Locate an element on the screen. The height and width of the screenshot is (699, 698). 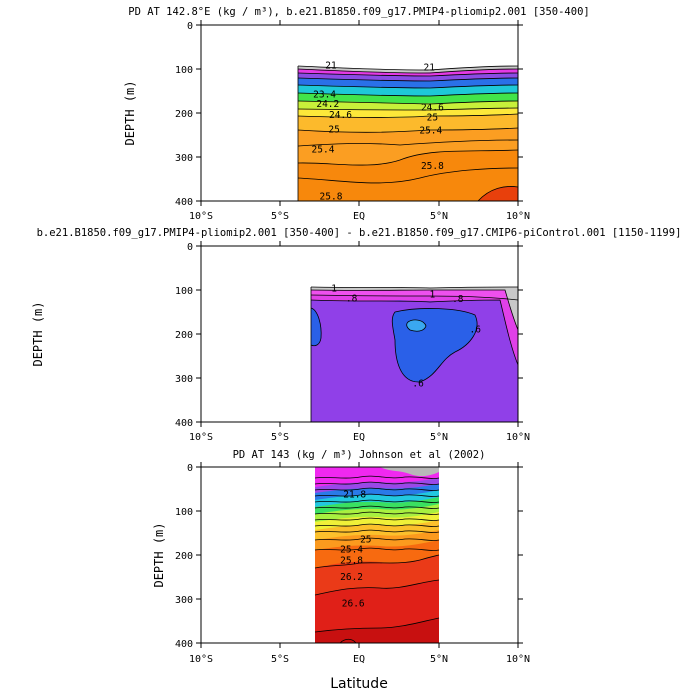
panel-mid-field is located at coordinates (414, 334).